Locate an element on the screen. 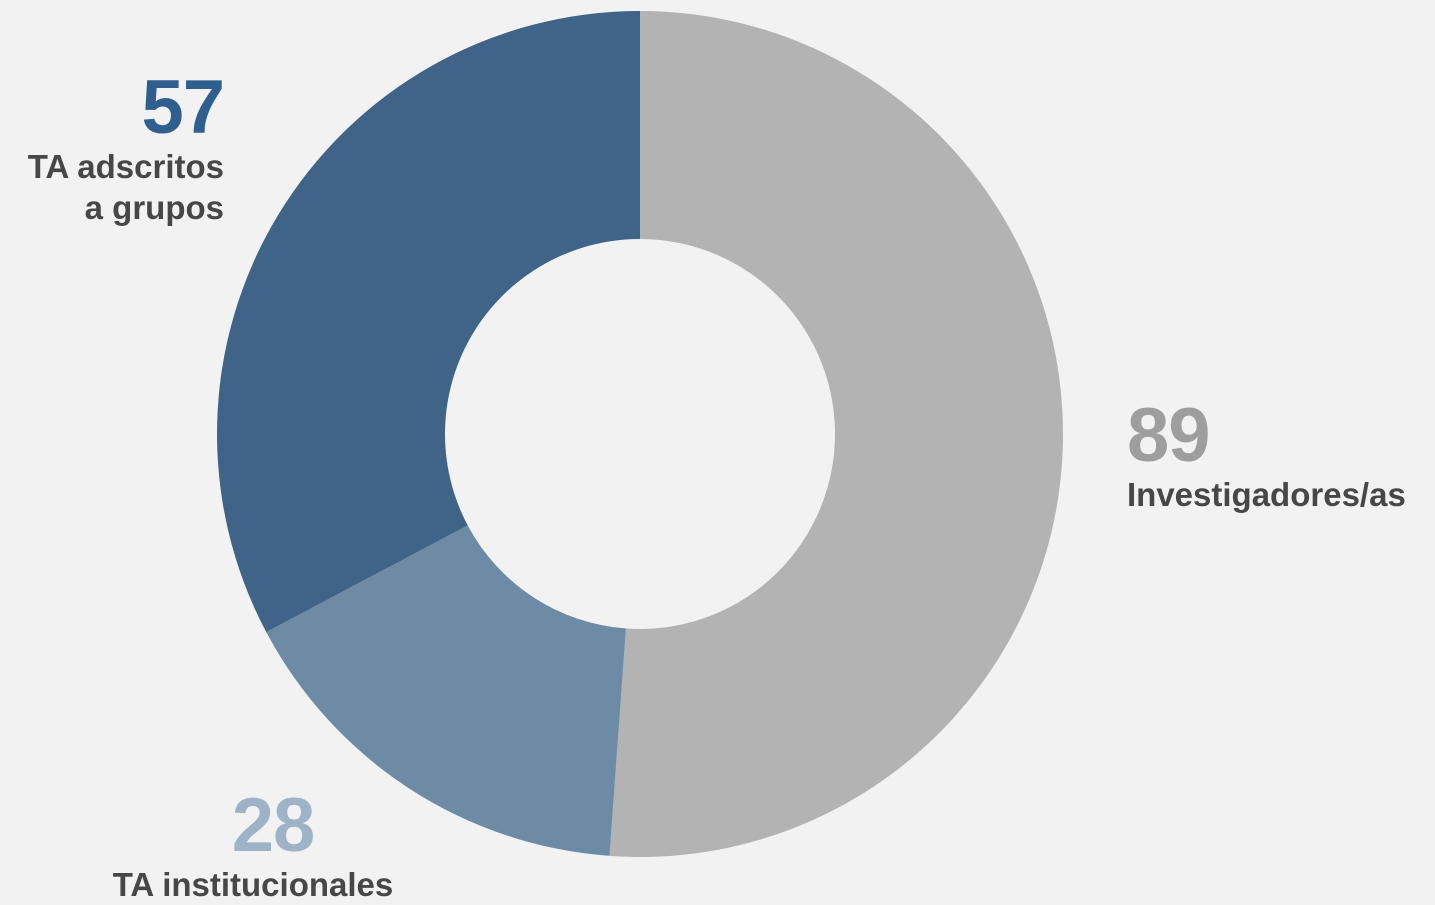 Image resolution: width=1435 pixels, height=905 pixels. value-ta-institucionales: 28 is located at coordinates (273, 825).